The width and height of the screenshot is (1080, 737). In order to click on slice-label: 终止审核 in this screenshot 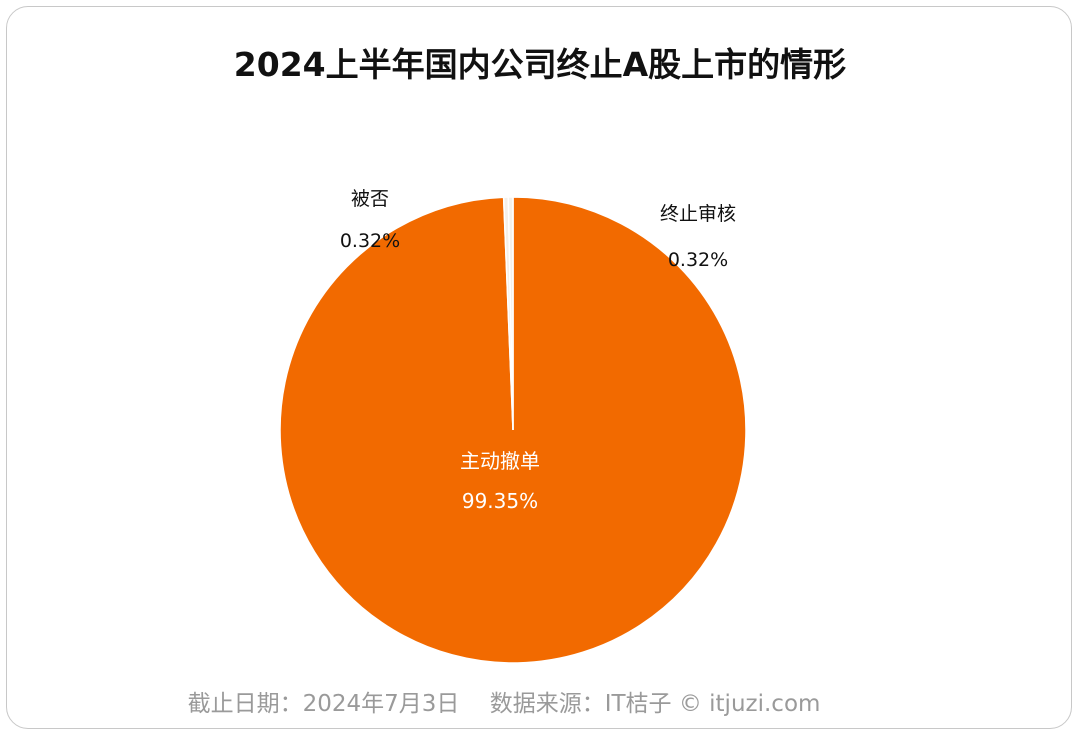, I will do `click(698, 214)`.